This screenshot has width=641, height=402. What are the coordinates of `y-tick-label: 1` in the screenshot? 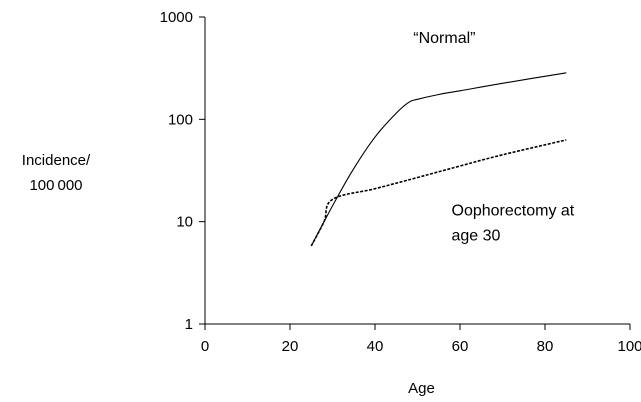 It's located at (189, 324).